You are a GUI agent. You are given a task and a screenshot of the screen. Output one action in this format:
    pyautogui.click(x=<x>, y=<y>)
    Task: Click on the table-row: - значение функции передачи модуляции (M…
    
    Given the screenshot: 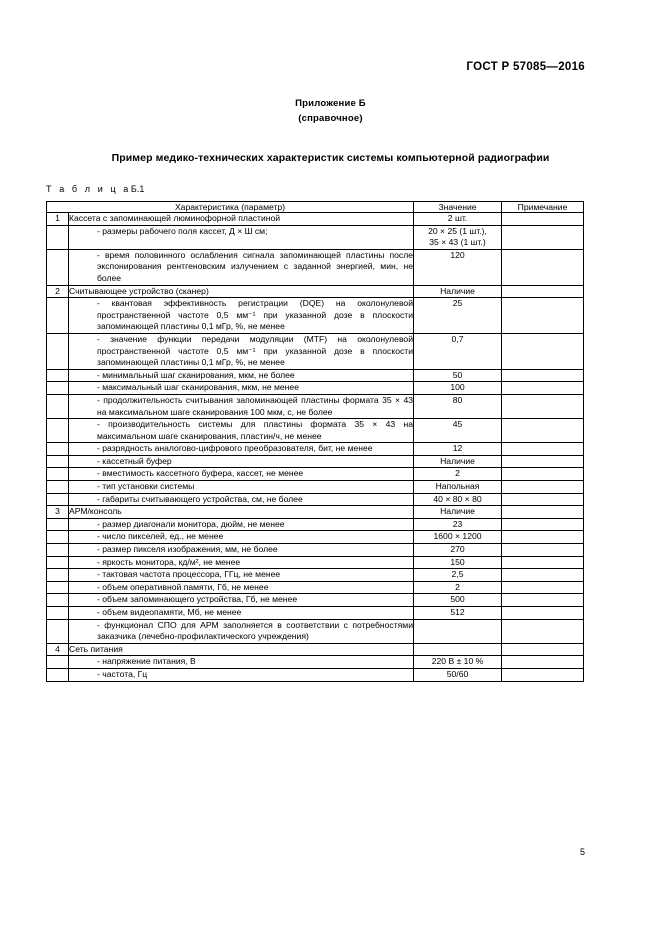 What is the action you would take?
    pyautogui.click(x=315, y=351)
    